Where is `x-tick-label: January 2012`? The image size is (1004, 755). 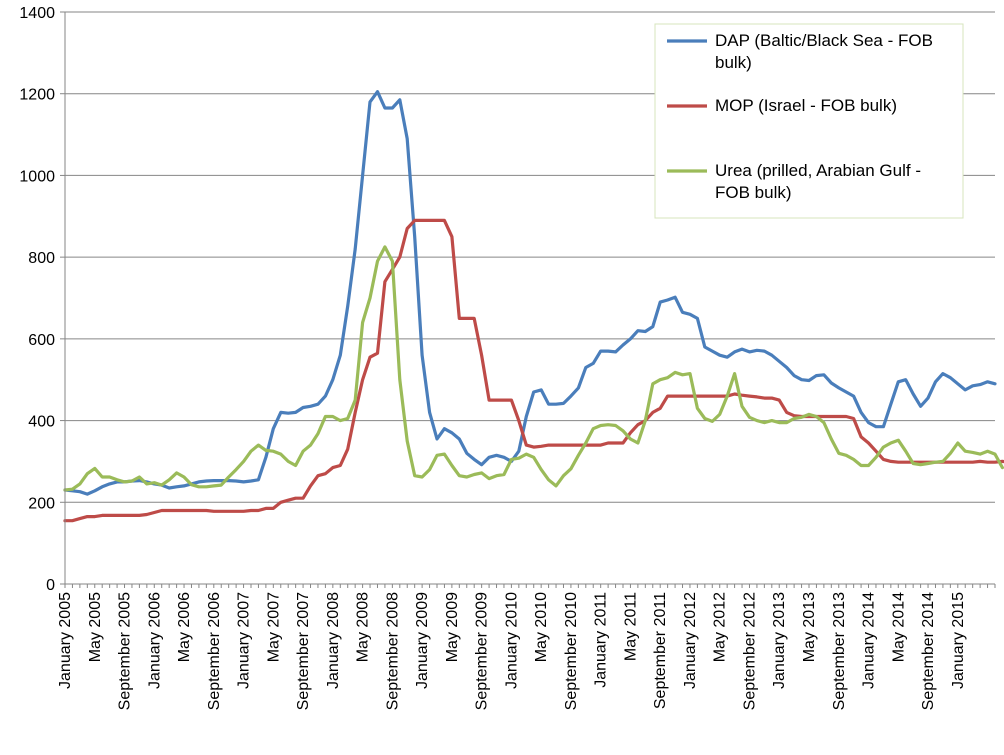 x-tick-label: January 2012 is located at coordinates (690, 640).